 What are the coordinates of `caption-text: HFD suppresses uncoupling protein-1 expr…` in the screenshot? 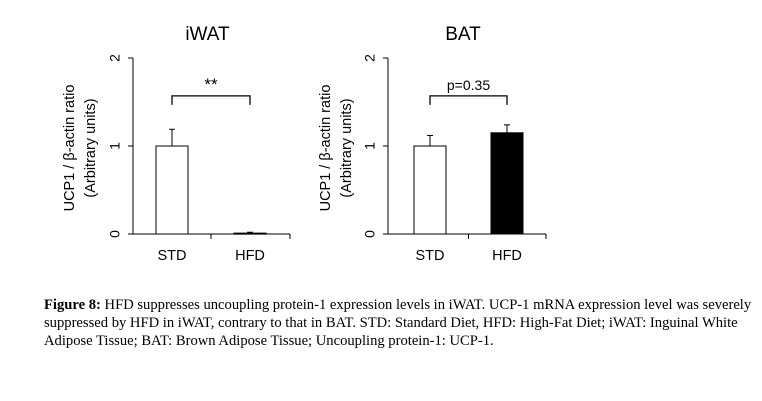 It's located at (398, 323).